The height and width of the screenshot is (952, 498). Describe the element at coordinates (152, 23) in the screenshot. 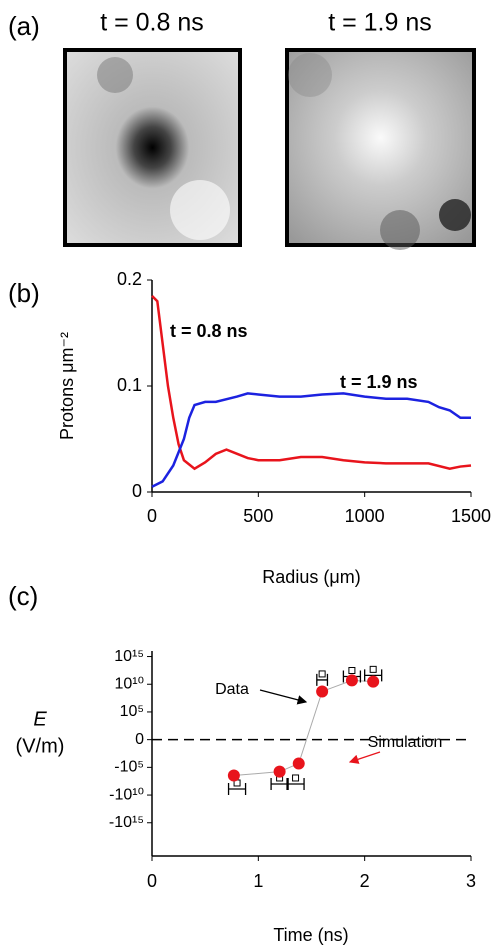

I see `image-title: t = 0.8 ns` at that location.